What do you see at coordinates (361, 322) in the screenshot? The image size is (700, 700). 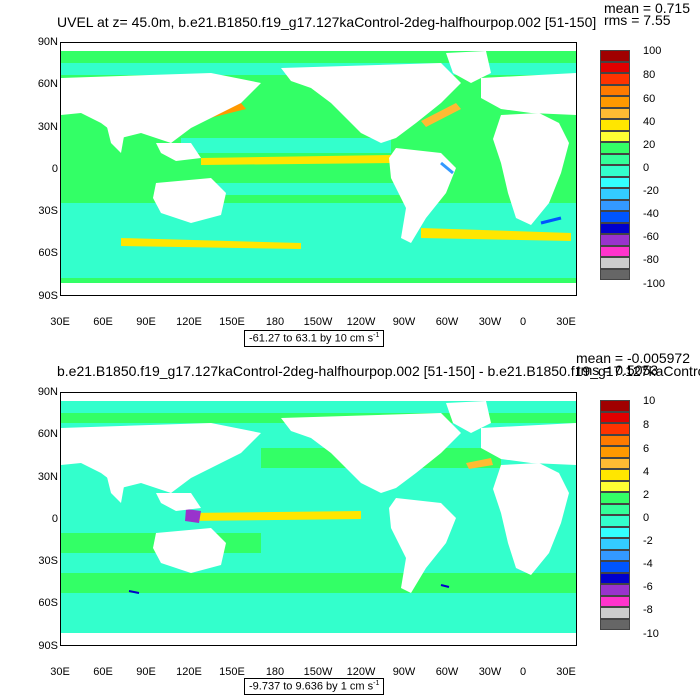 I see `lon-label: 120W` at bounding box center [361, 322].